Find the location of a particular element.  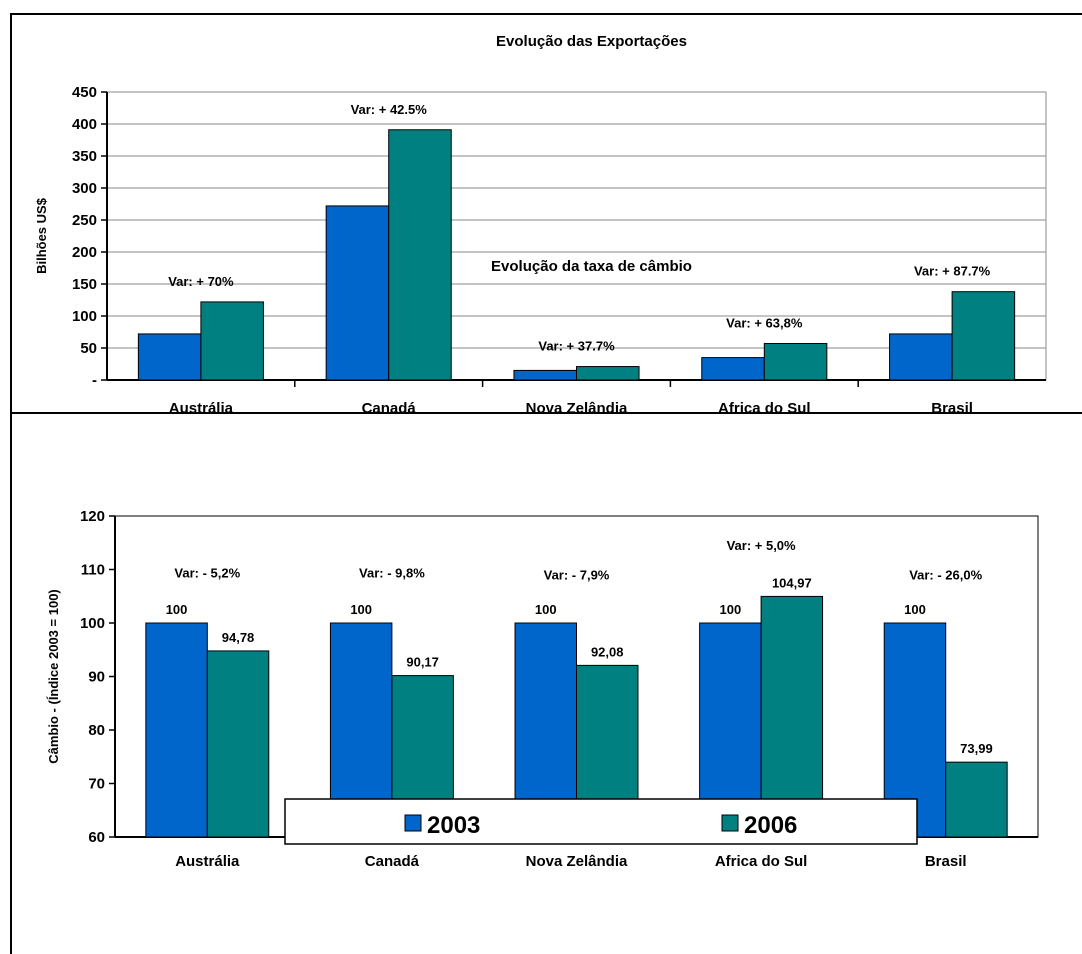

legend-label-2003: 2003 is located at coordinates (453, 825).